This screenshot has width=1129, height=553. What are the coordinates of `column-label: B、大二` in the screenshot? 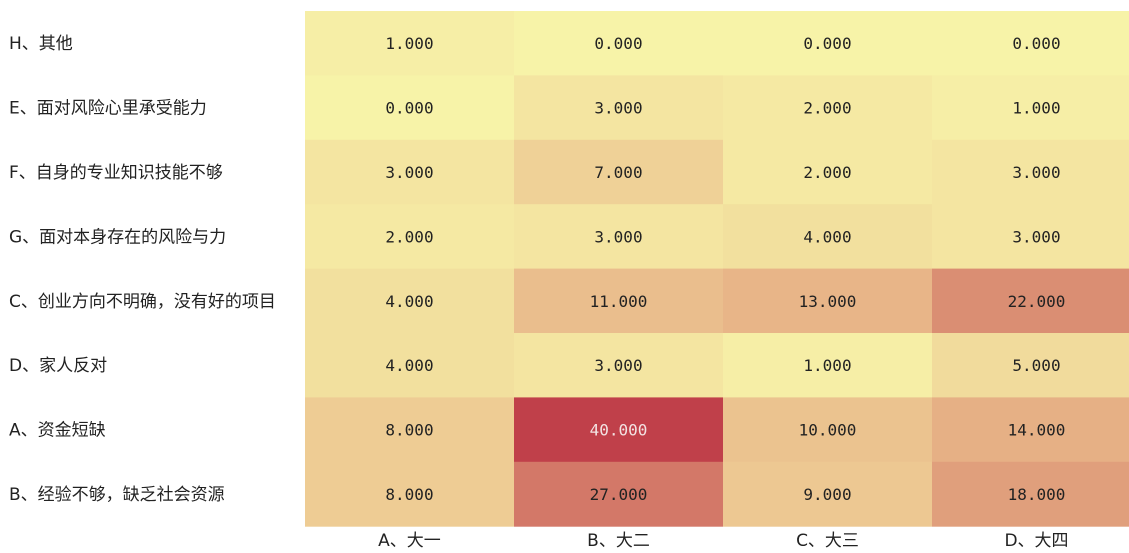 It's located at (618, 541).